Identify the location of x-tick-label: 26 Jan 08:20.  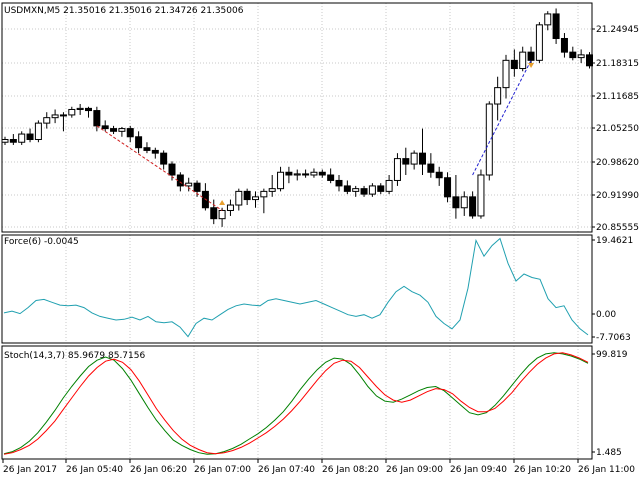
(350, 470).